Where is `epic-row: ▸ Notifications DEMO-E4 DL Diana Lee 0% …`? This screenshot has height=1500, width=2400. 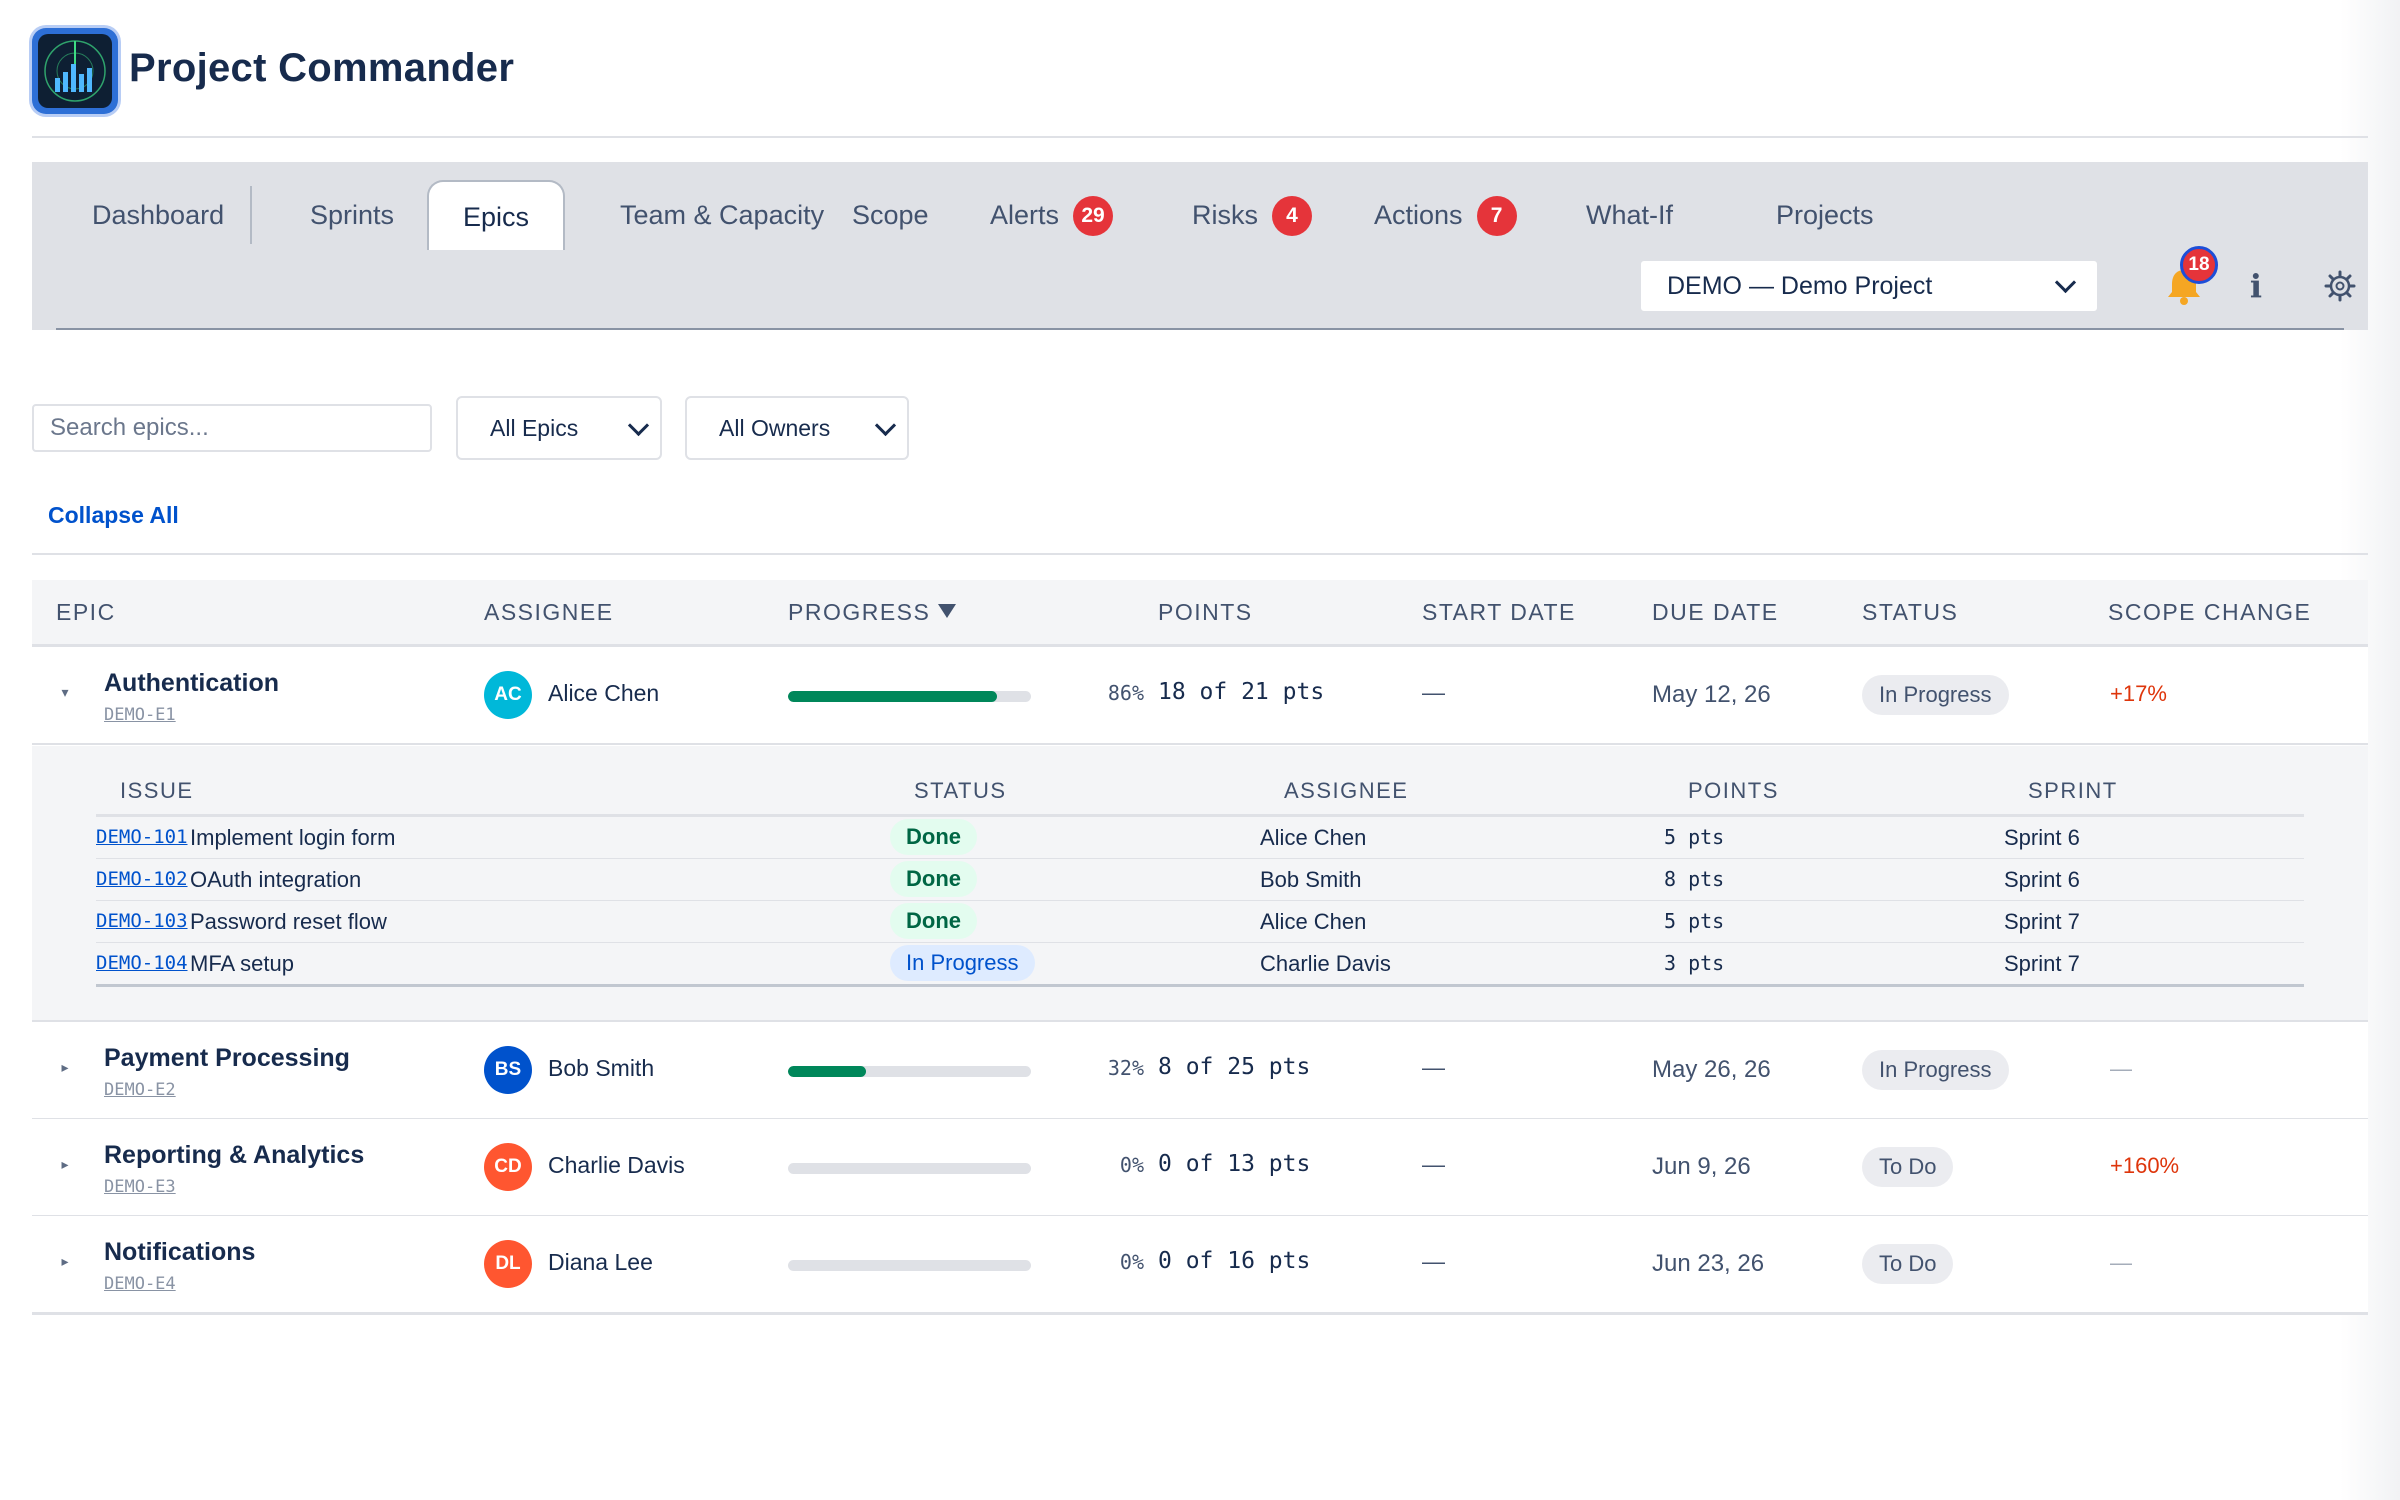 epic-row: ▸ Notifications DEMO-E4 DL Diana Lee 0% … is located at coordinates (1200, 1265).